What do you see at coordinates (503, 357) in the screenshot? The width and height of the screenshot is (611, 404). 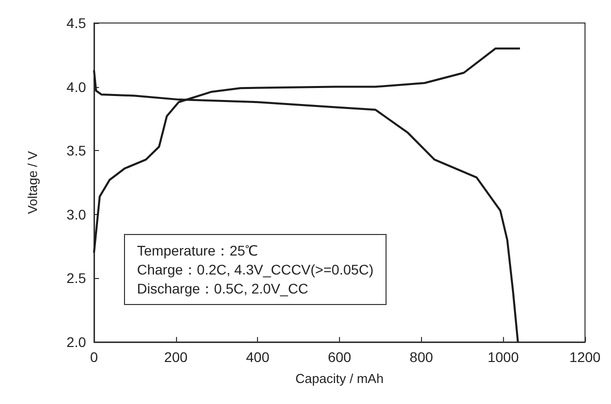 I see `x-tick-label: 1000` at bounding box center [503, 357].